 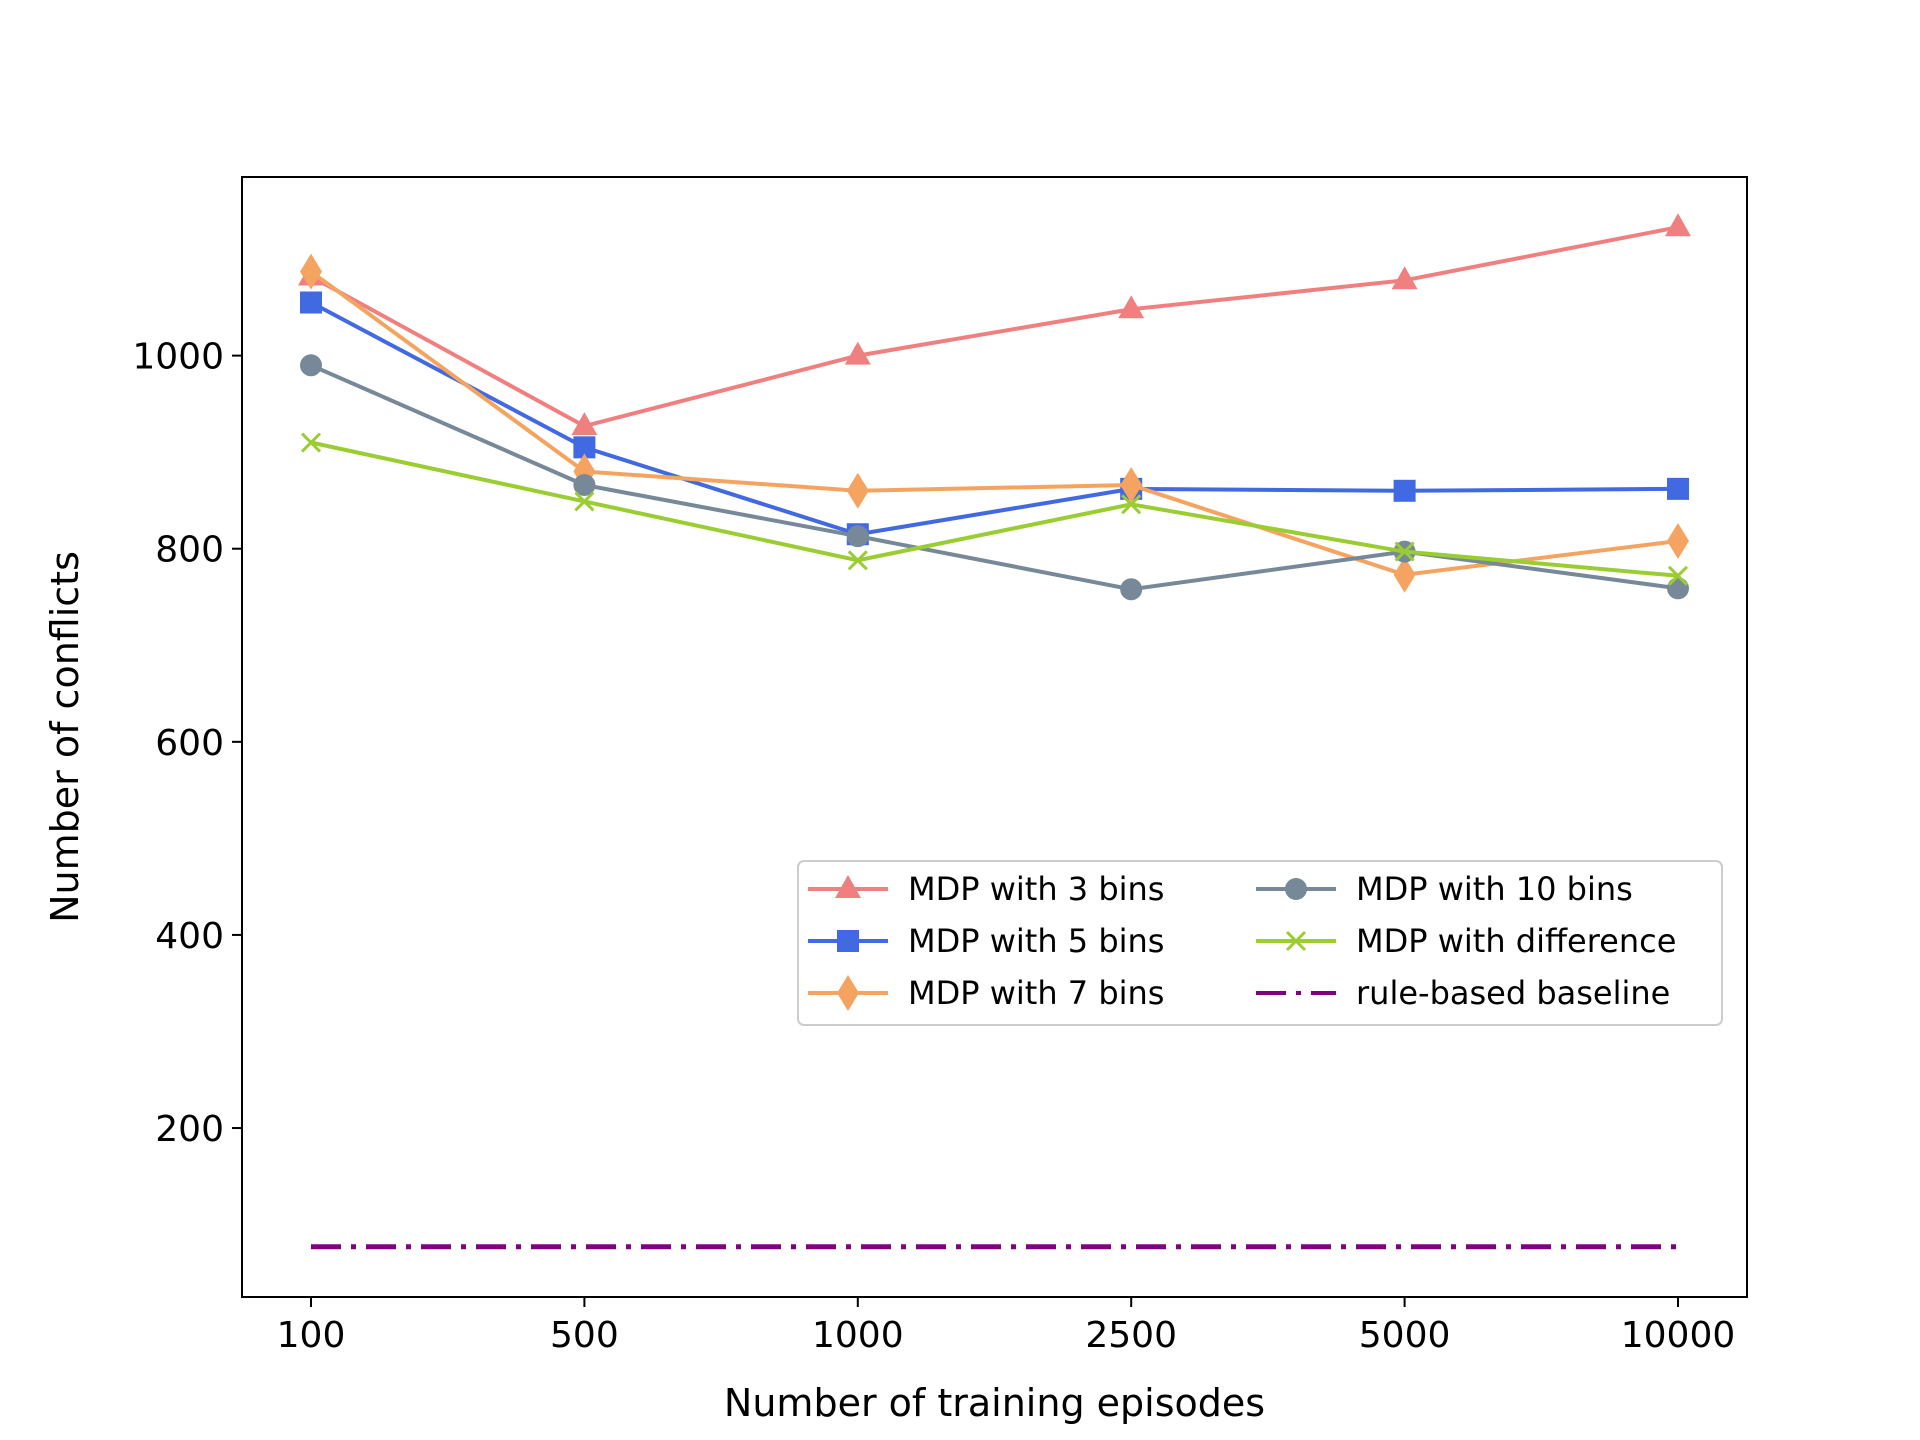 What do you see at coordinates (1036, 941) in the screenshot?
I see `legend-label: MDP with 5 bins` at bounding box center [1036, 941].